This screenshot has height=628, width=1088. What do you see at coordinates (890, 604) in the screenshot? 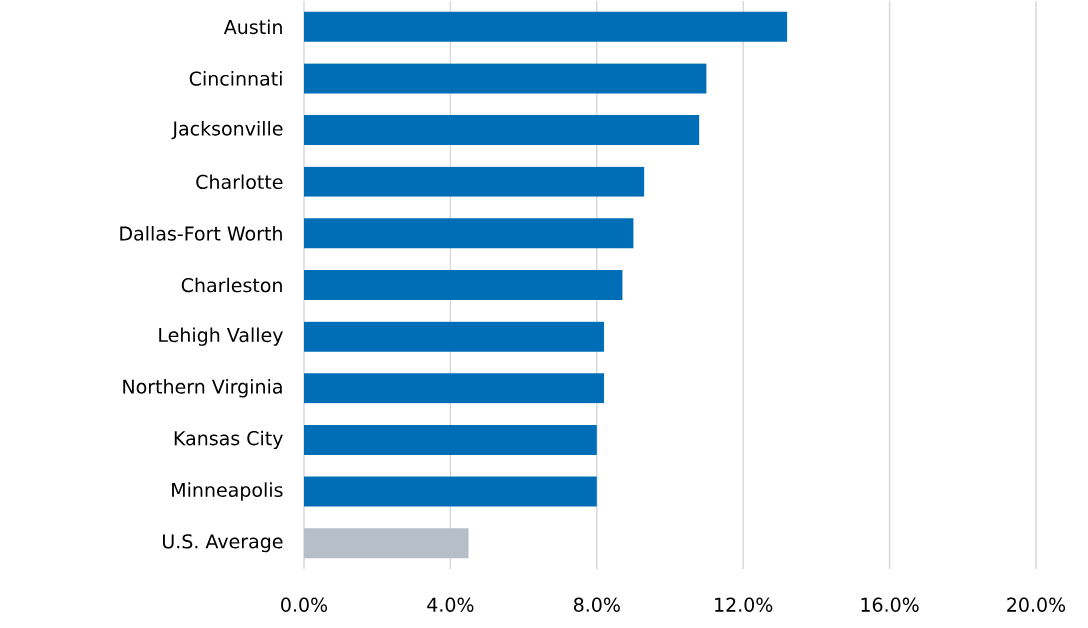
I see `x-tick-label: 16.0%` at bounding box center [890, 604].